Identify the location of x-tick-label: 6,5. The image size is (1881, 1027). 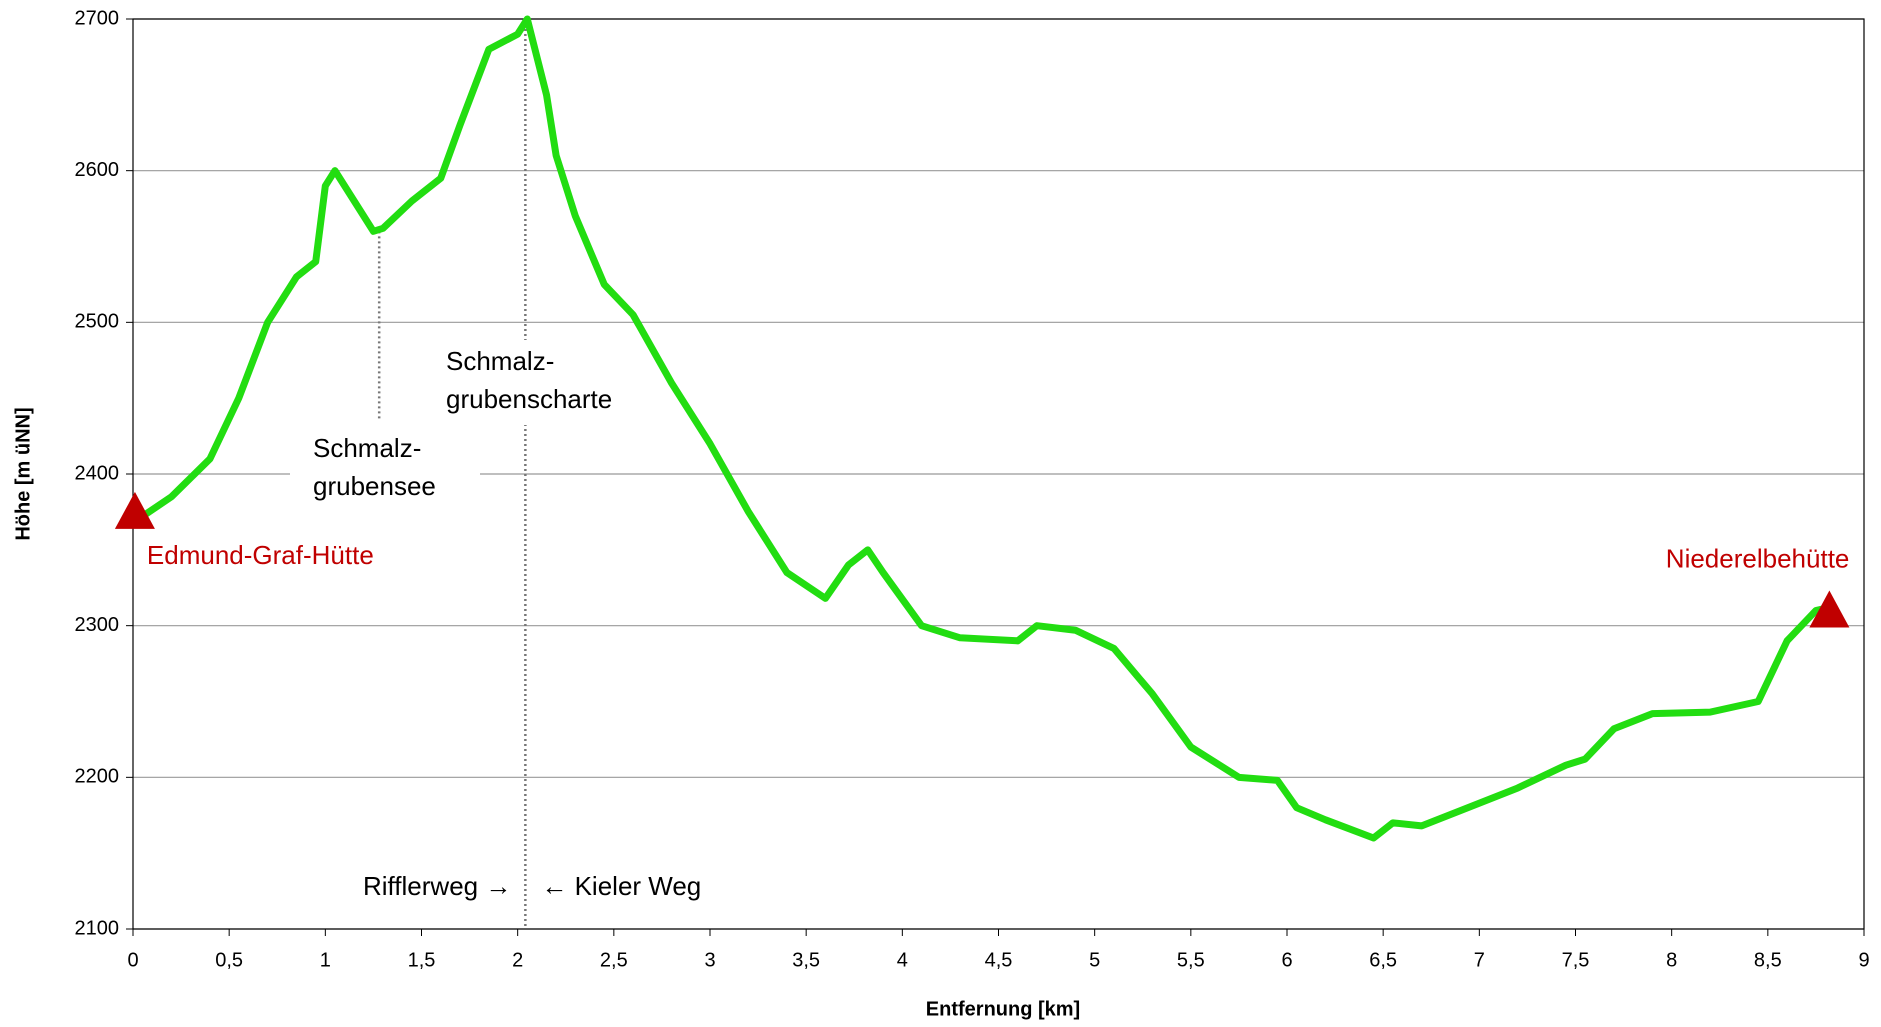
(1383, 960).